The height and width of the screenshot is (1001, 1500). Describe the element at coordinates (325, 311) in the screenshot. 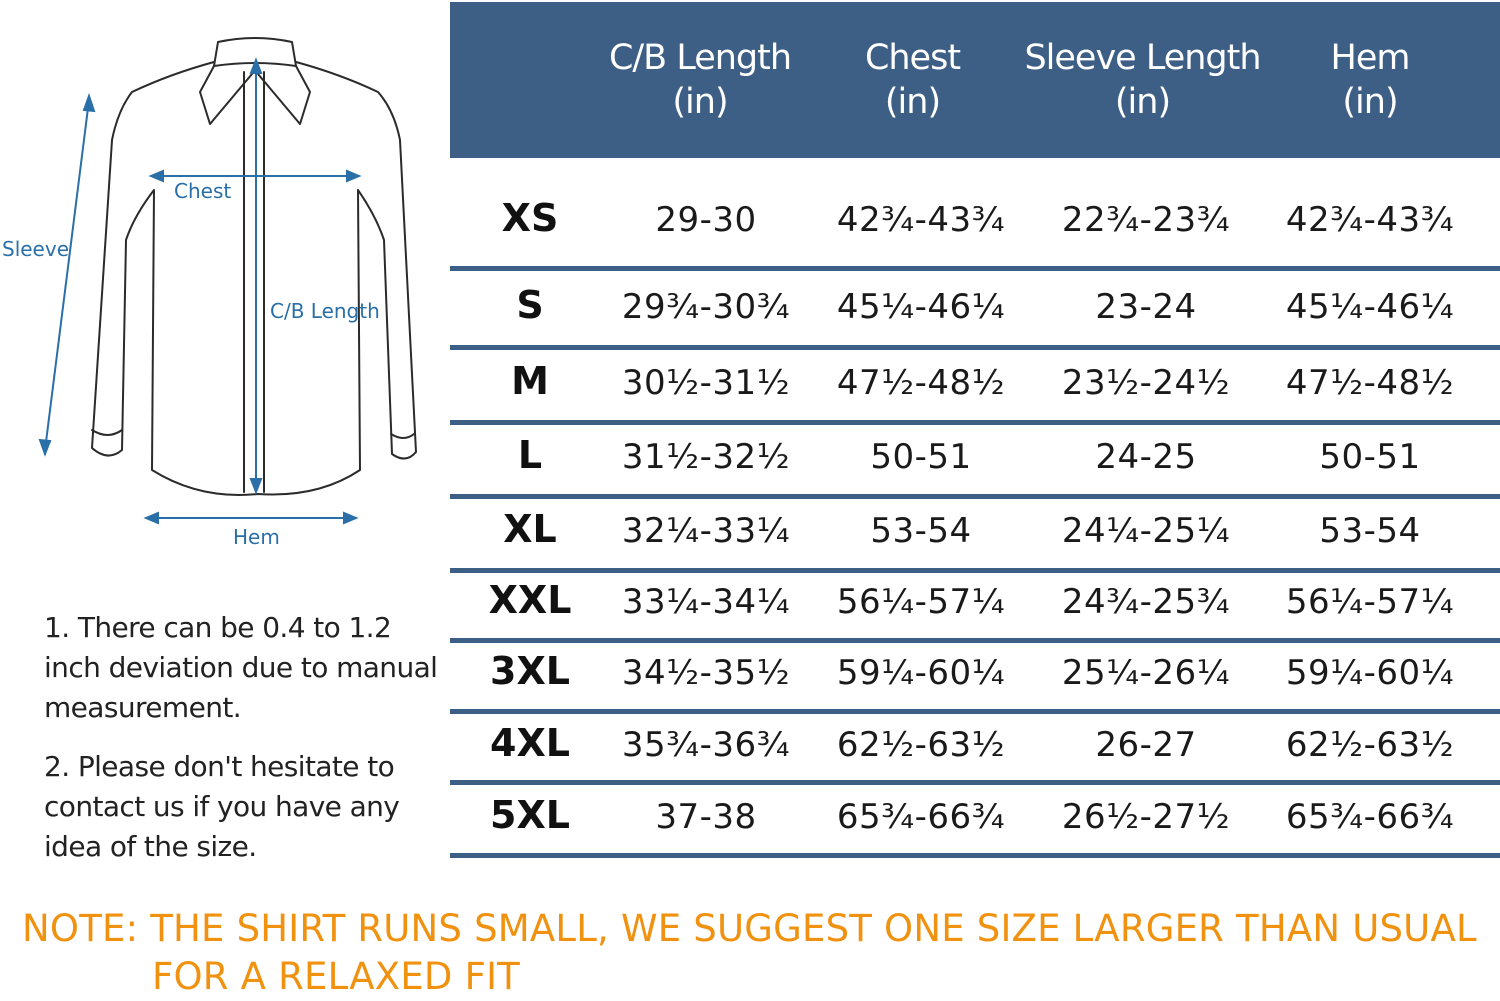

I see `cb-length-label: C/B Length` at that location.